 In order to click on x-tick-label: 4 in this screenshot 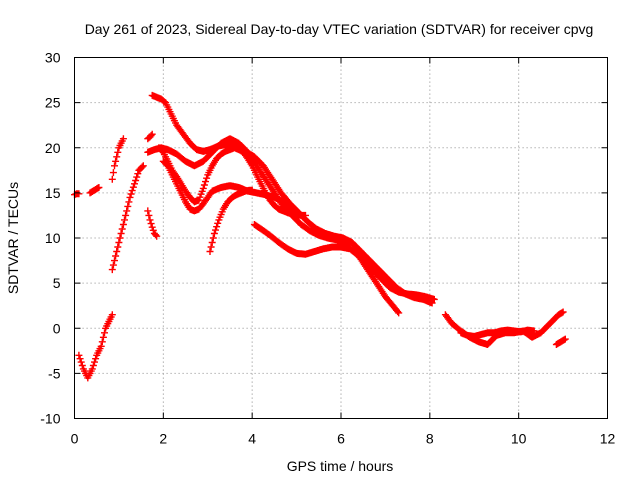, I will do `click(252, 439)`.